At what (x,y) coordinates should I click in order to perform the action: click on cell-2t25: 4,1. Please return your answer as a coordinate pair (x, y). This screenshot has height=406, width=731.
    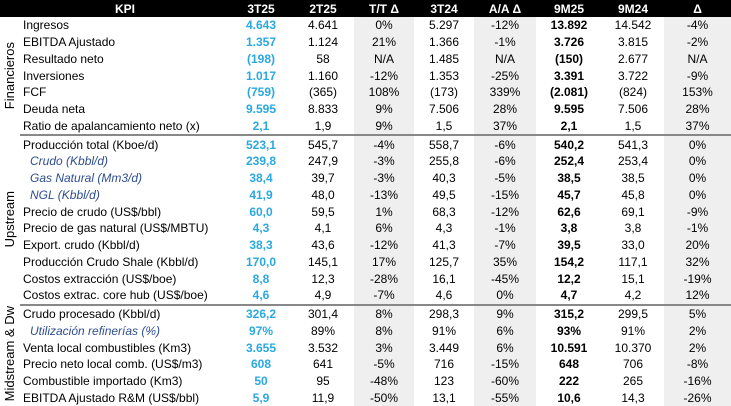
    Looking at the image, I should click on (323, 228).